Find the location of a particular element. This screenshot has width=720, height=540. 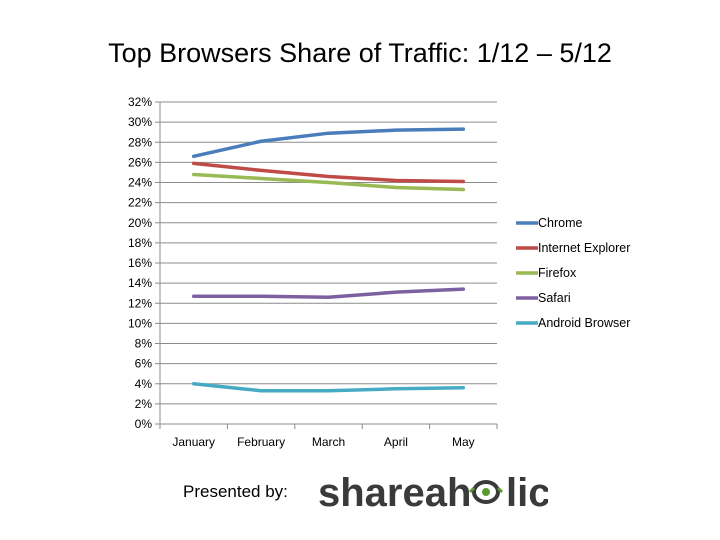

shareaholic-logo: shareah lic is located at coordinates (433, 493).